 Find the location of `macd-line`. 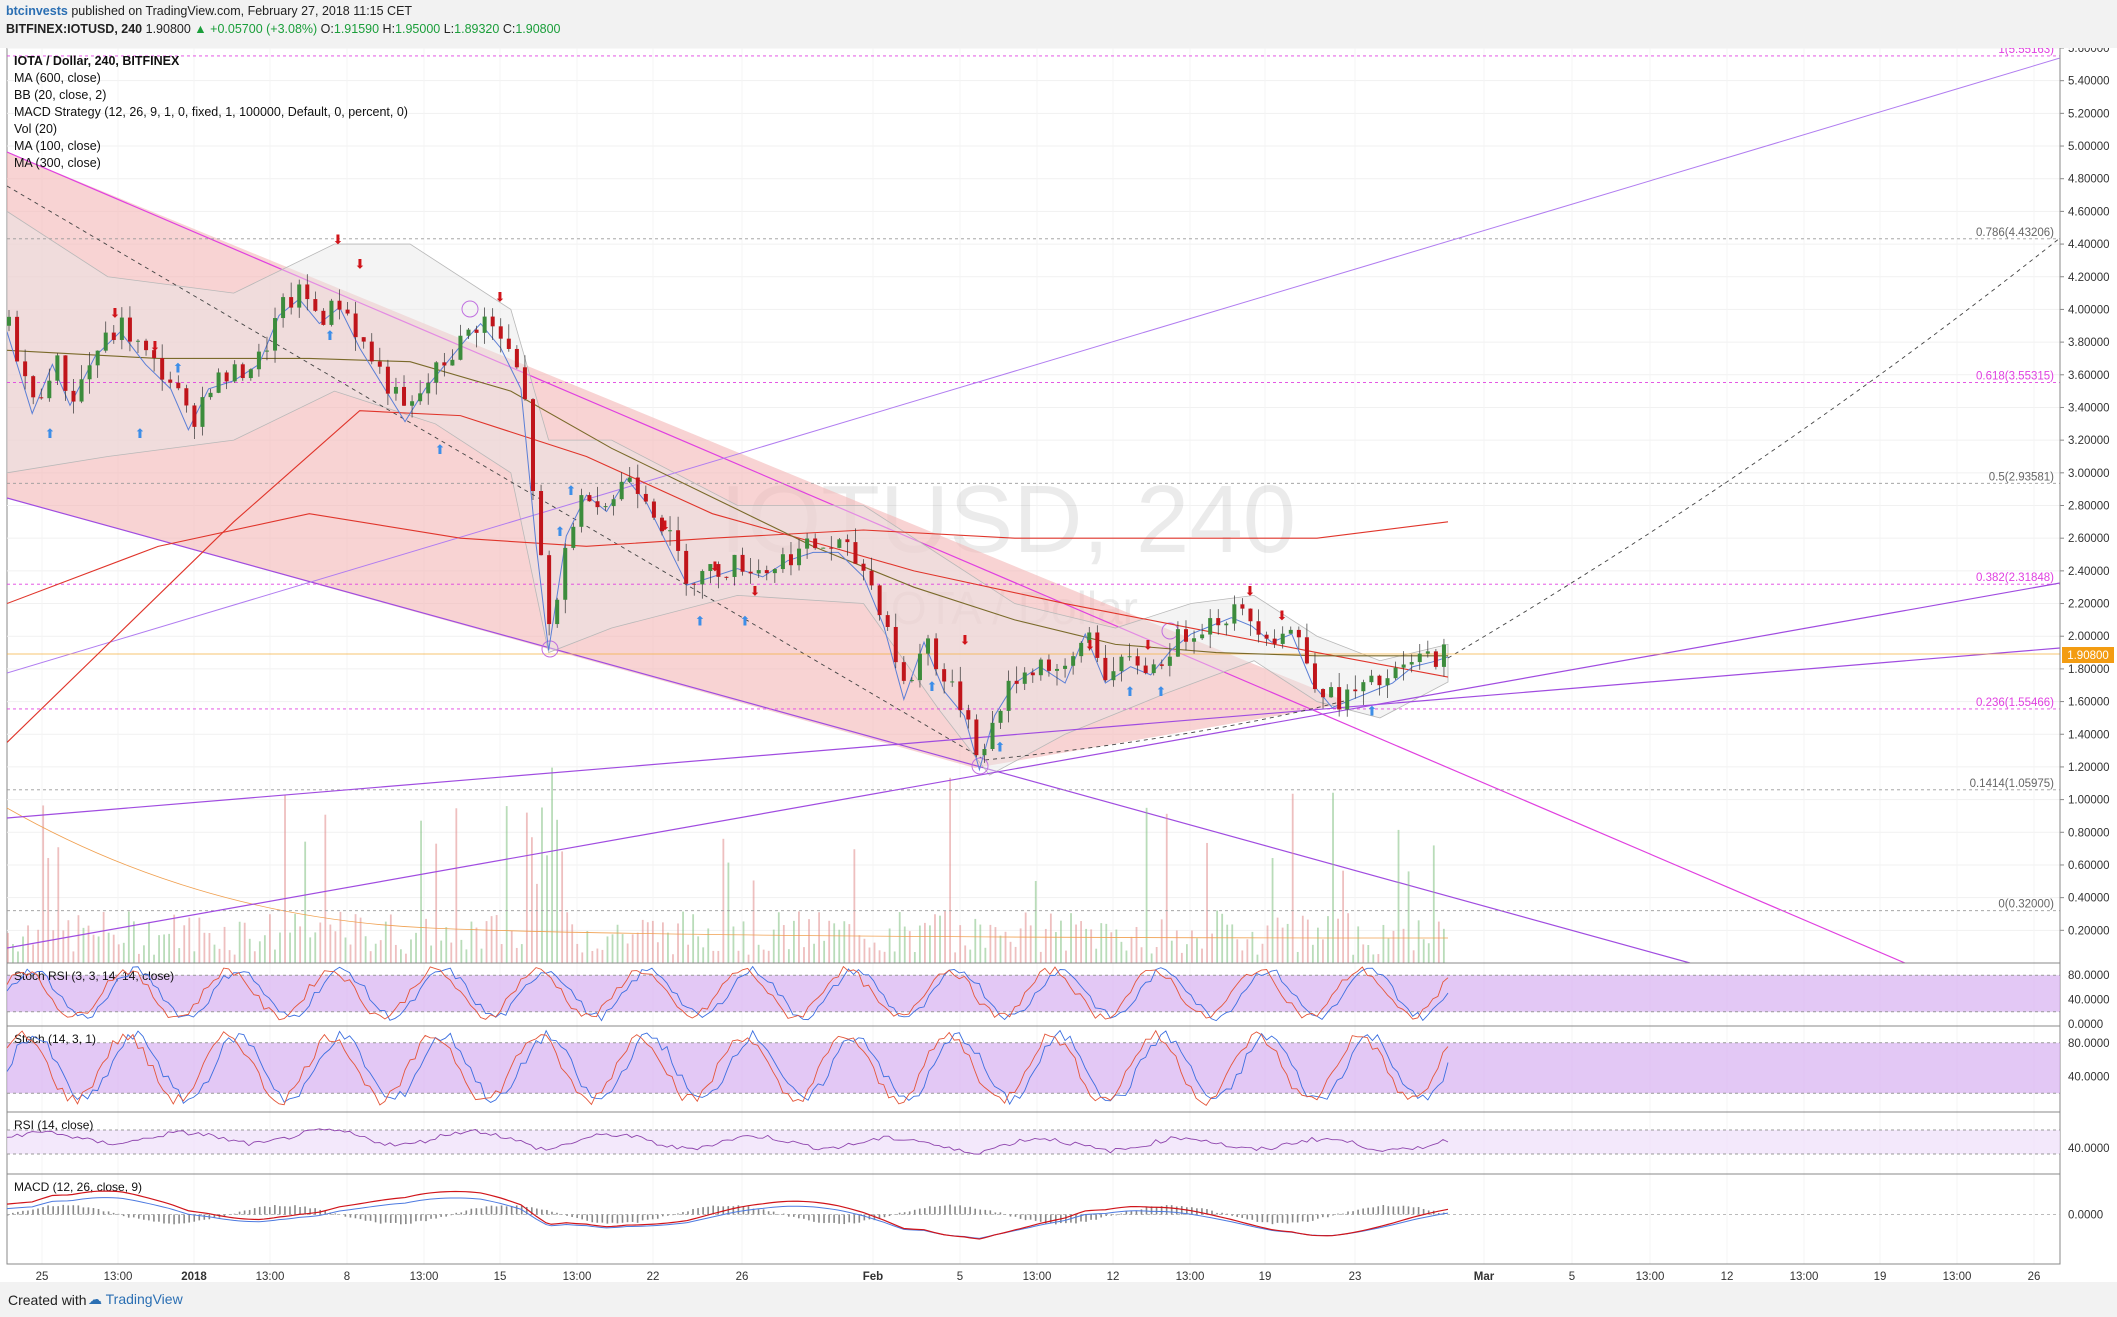

macd-line is located at coordinates (727, 1215).